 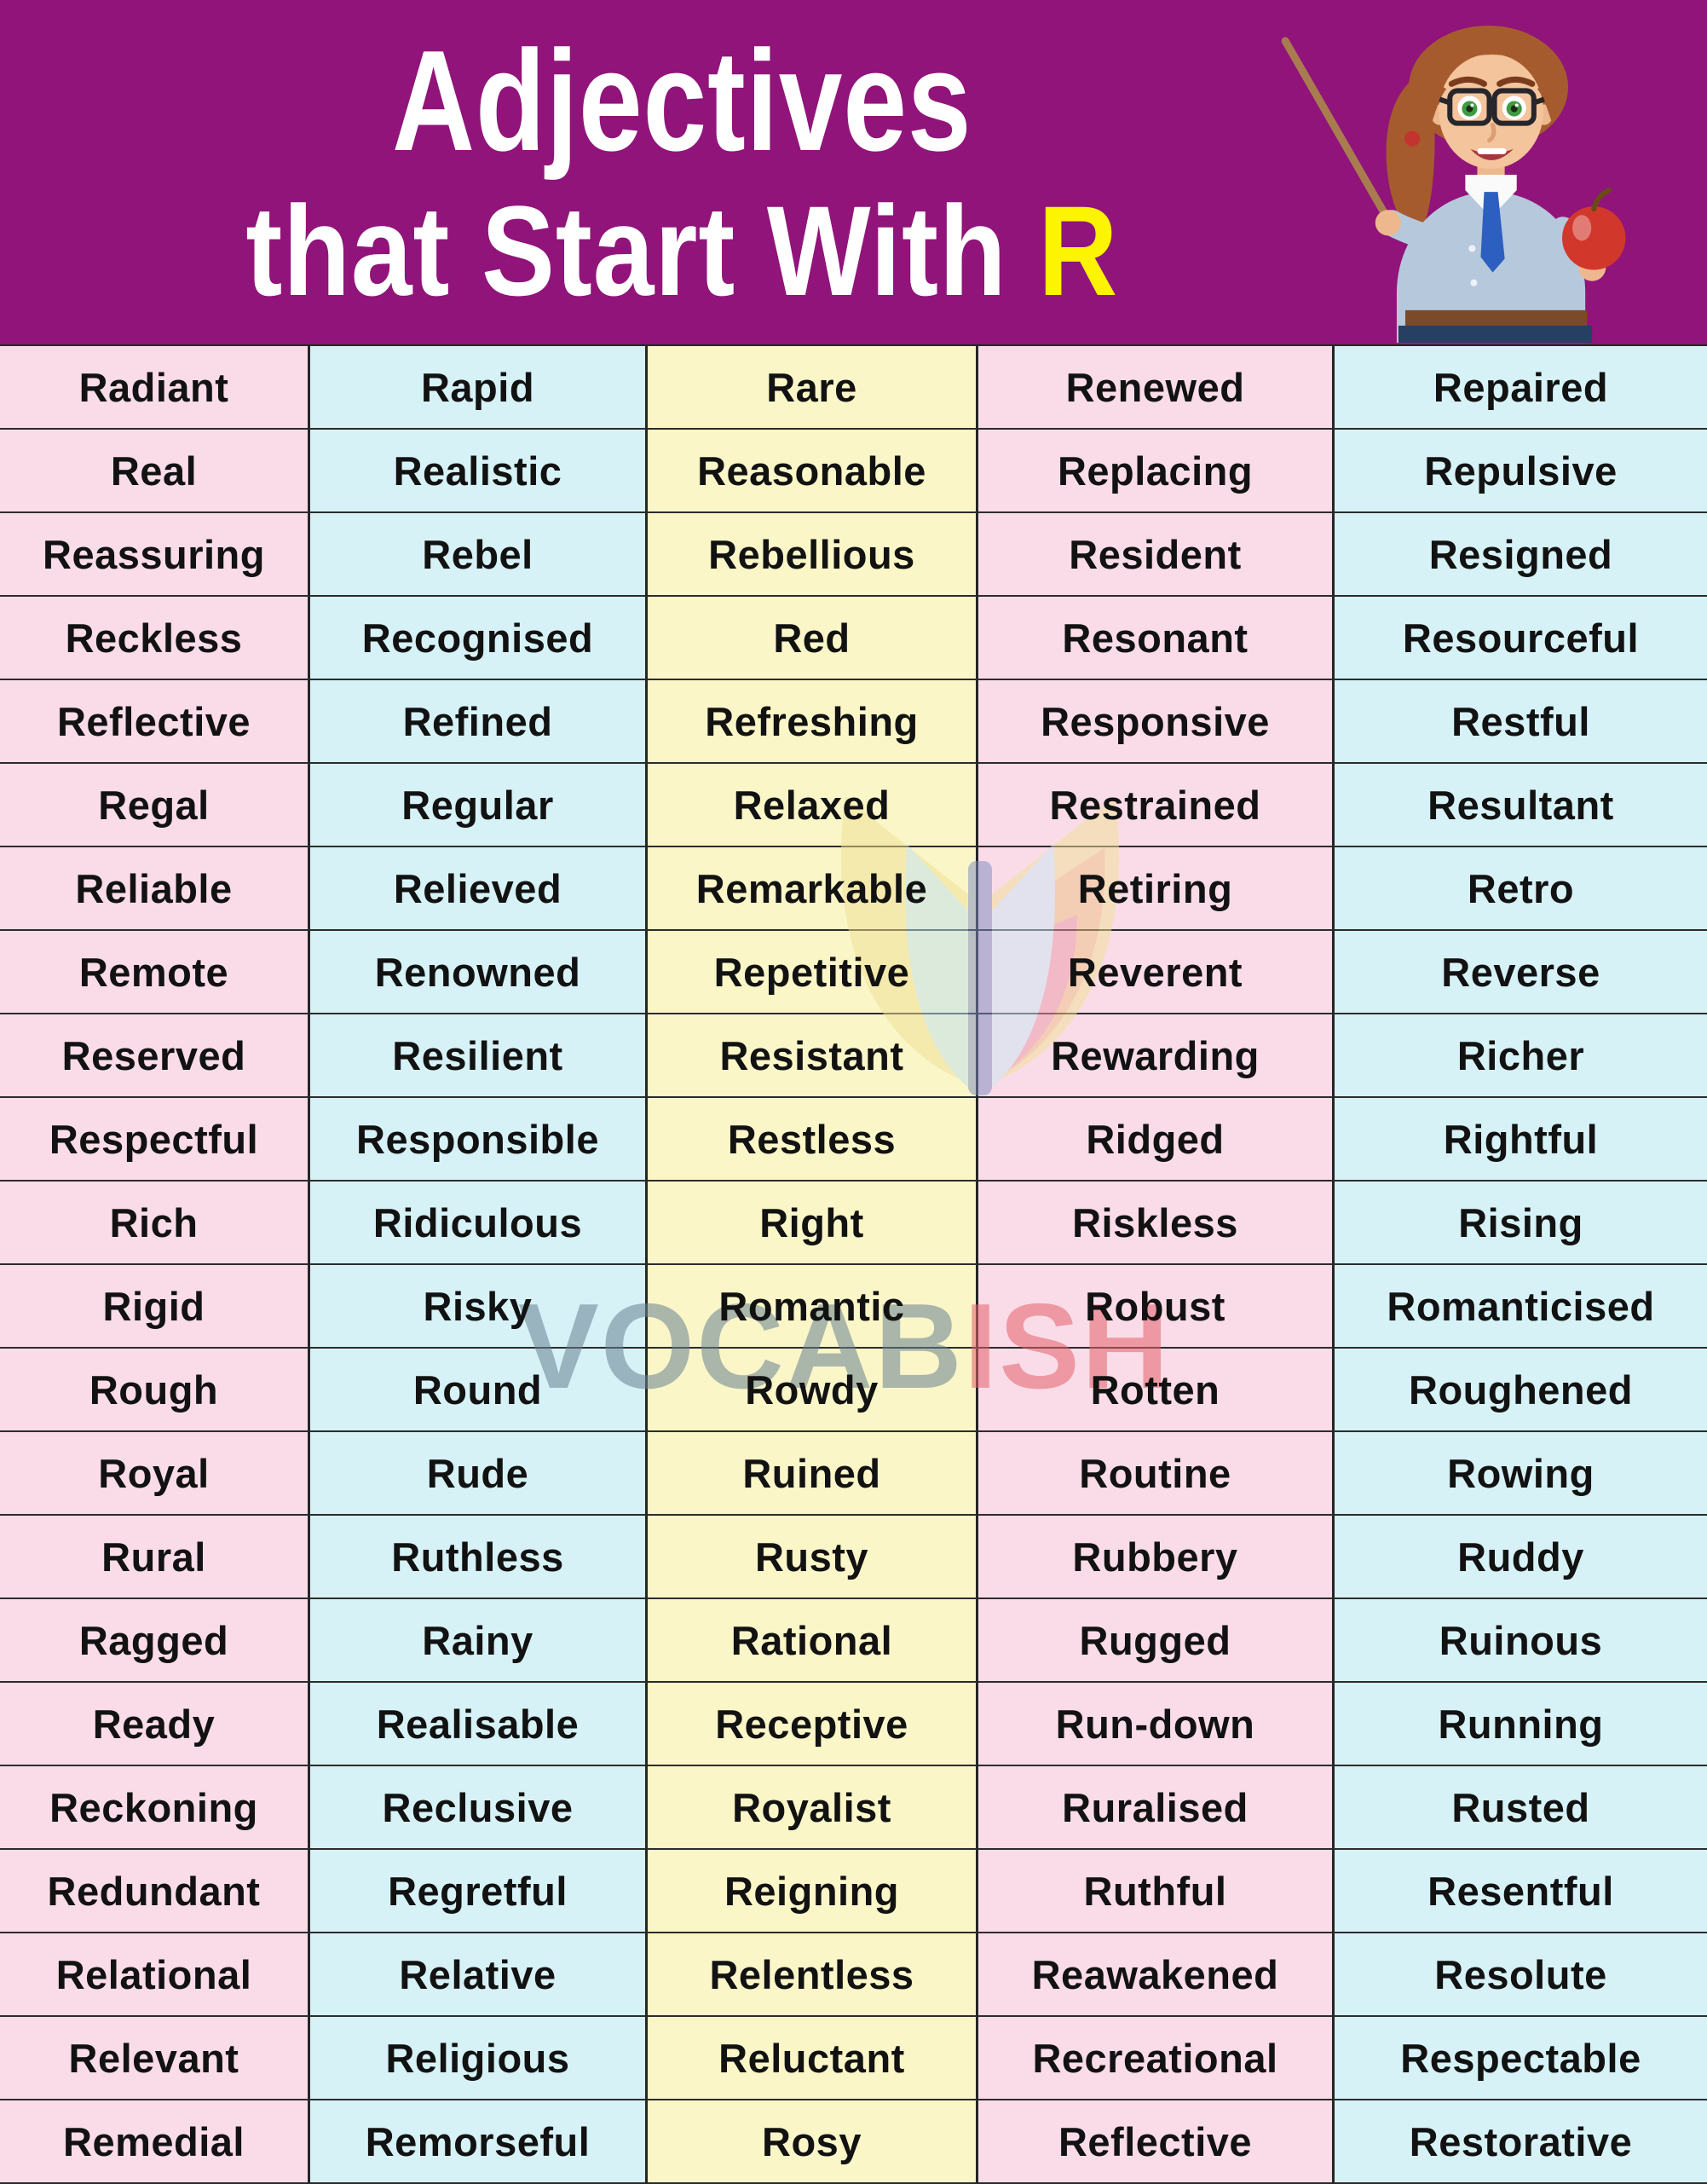 I want to click on word-label: Reclusive, so click(x=478, y=1807).